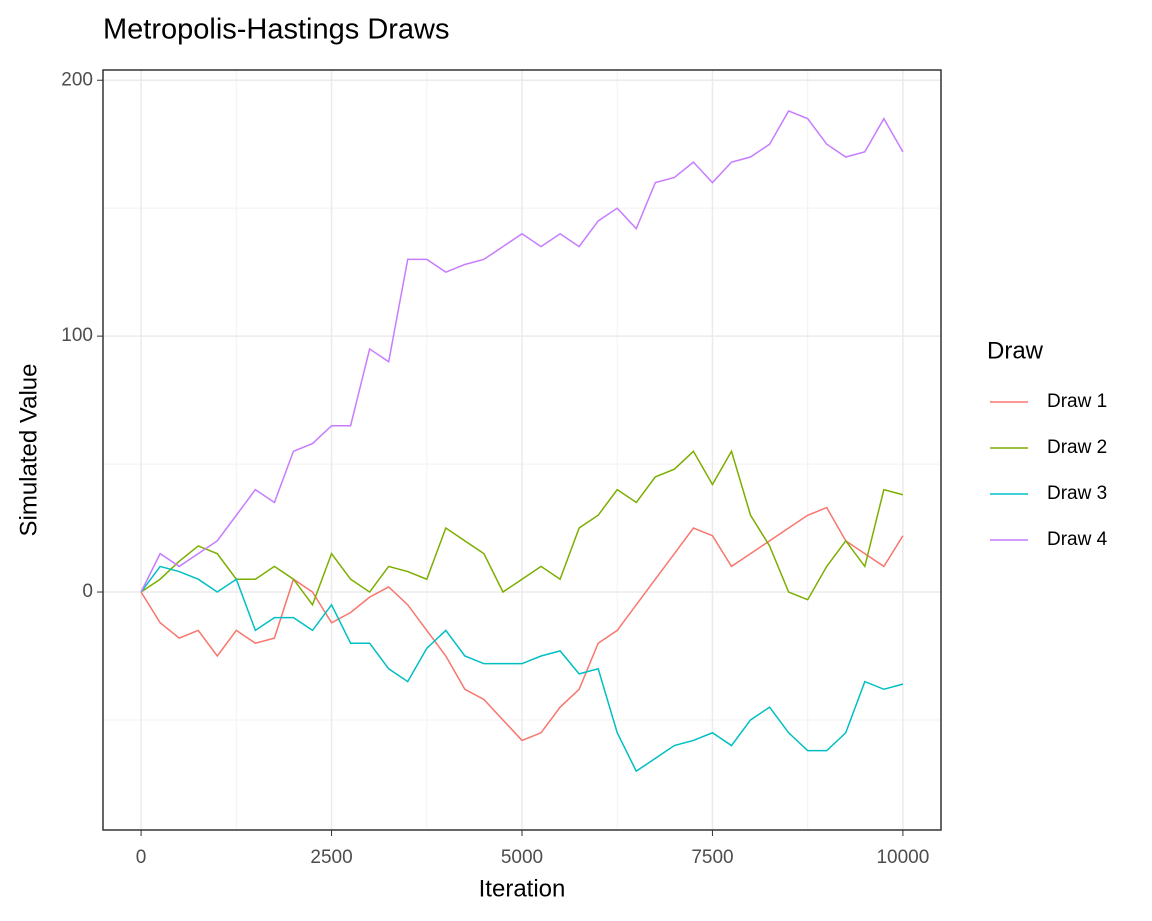  I want to click on legend-title: Draw, so click(1015, 350).